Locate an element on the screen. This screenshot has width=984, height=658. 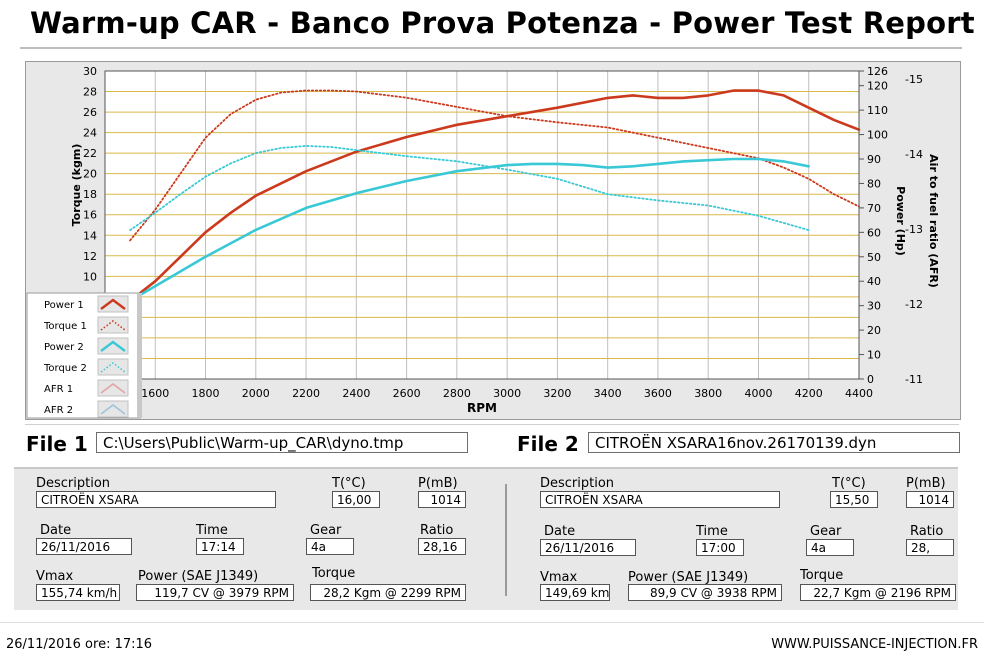
torque-tick-label: 16 is located at coordinates (90, 215).